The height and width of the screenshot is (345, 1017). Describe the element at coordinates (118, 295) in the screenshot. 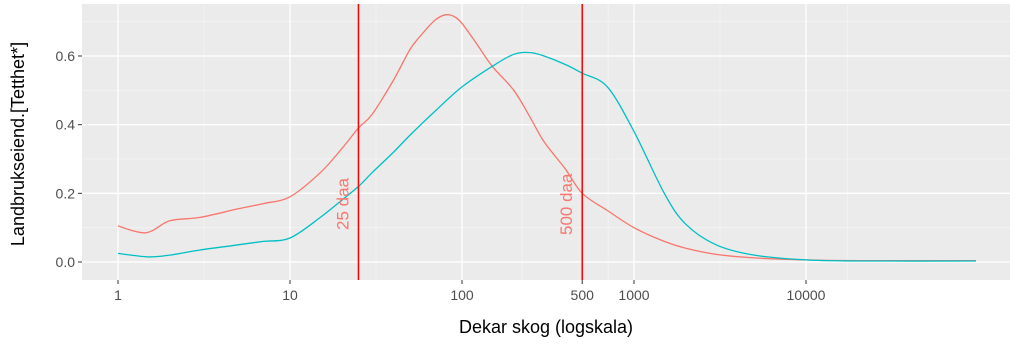

I see `x-tick-label: 1` at that location.